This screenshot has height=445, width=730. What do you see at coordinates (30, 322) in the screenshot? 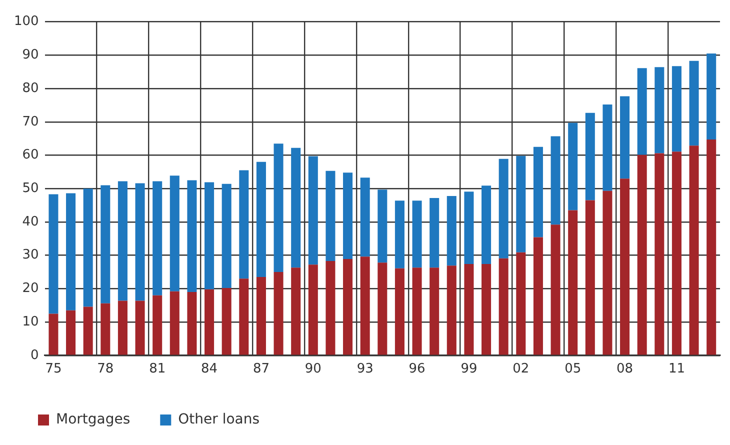
I see `y-tick-label: 10` at bounding box center [30, 322].